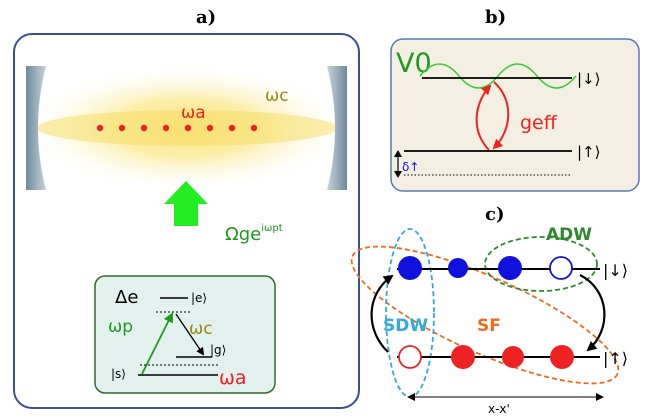  Describe the element at coordinates (199, 298) in the screenshot. I see `state-e-label: |e⟩` at that location.